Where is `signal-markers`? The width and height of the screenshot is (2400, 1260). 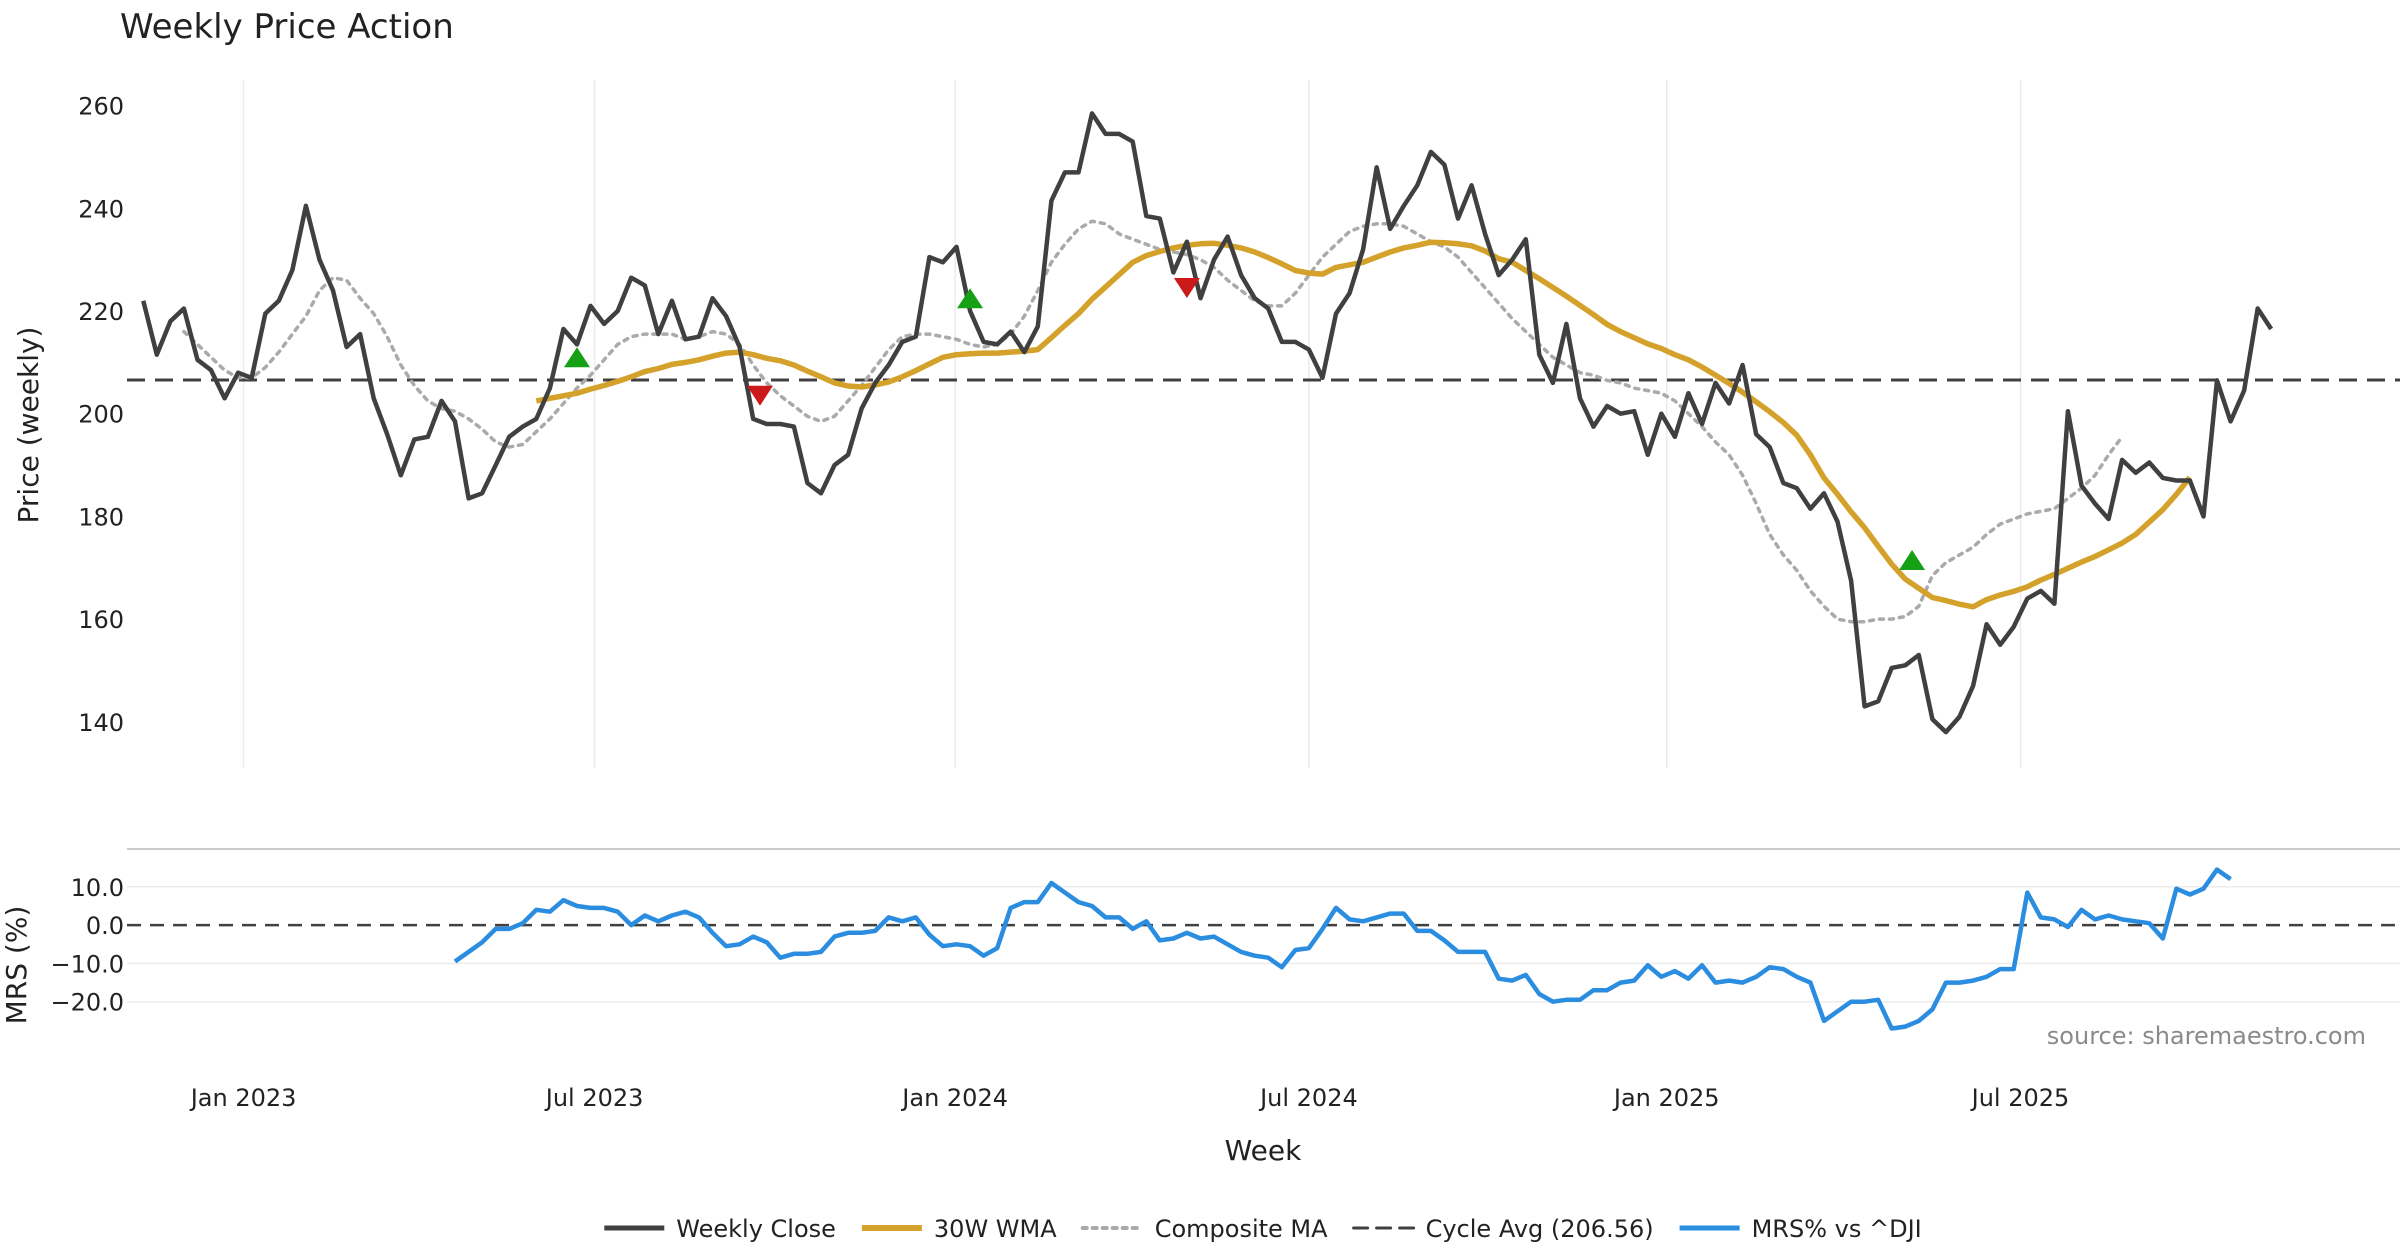 signal-markers is located at coordinates (1244, 424).